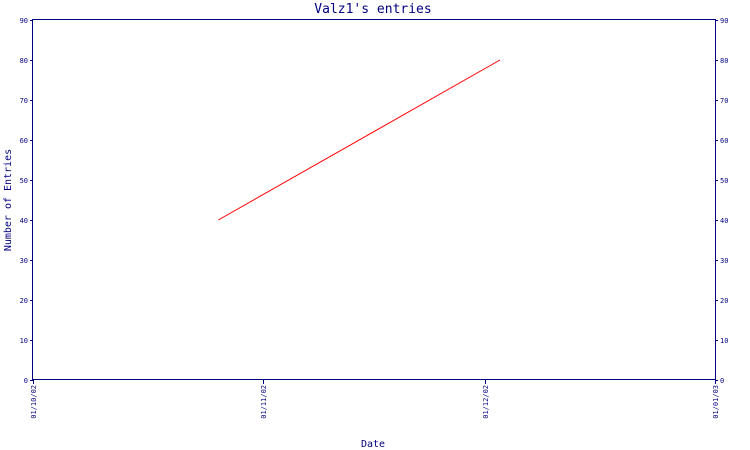  What do you see at coordinates (724, 221) in the screenshot?
I see `y-tick-label-right: 40` at bounding box center [724, 221].